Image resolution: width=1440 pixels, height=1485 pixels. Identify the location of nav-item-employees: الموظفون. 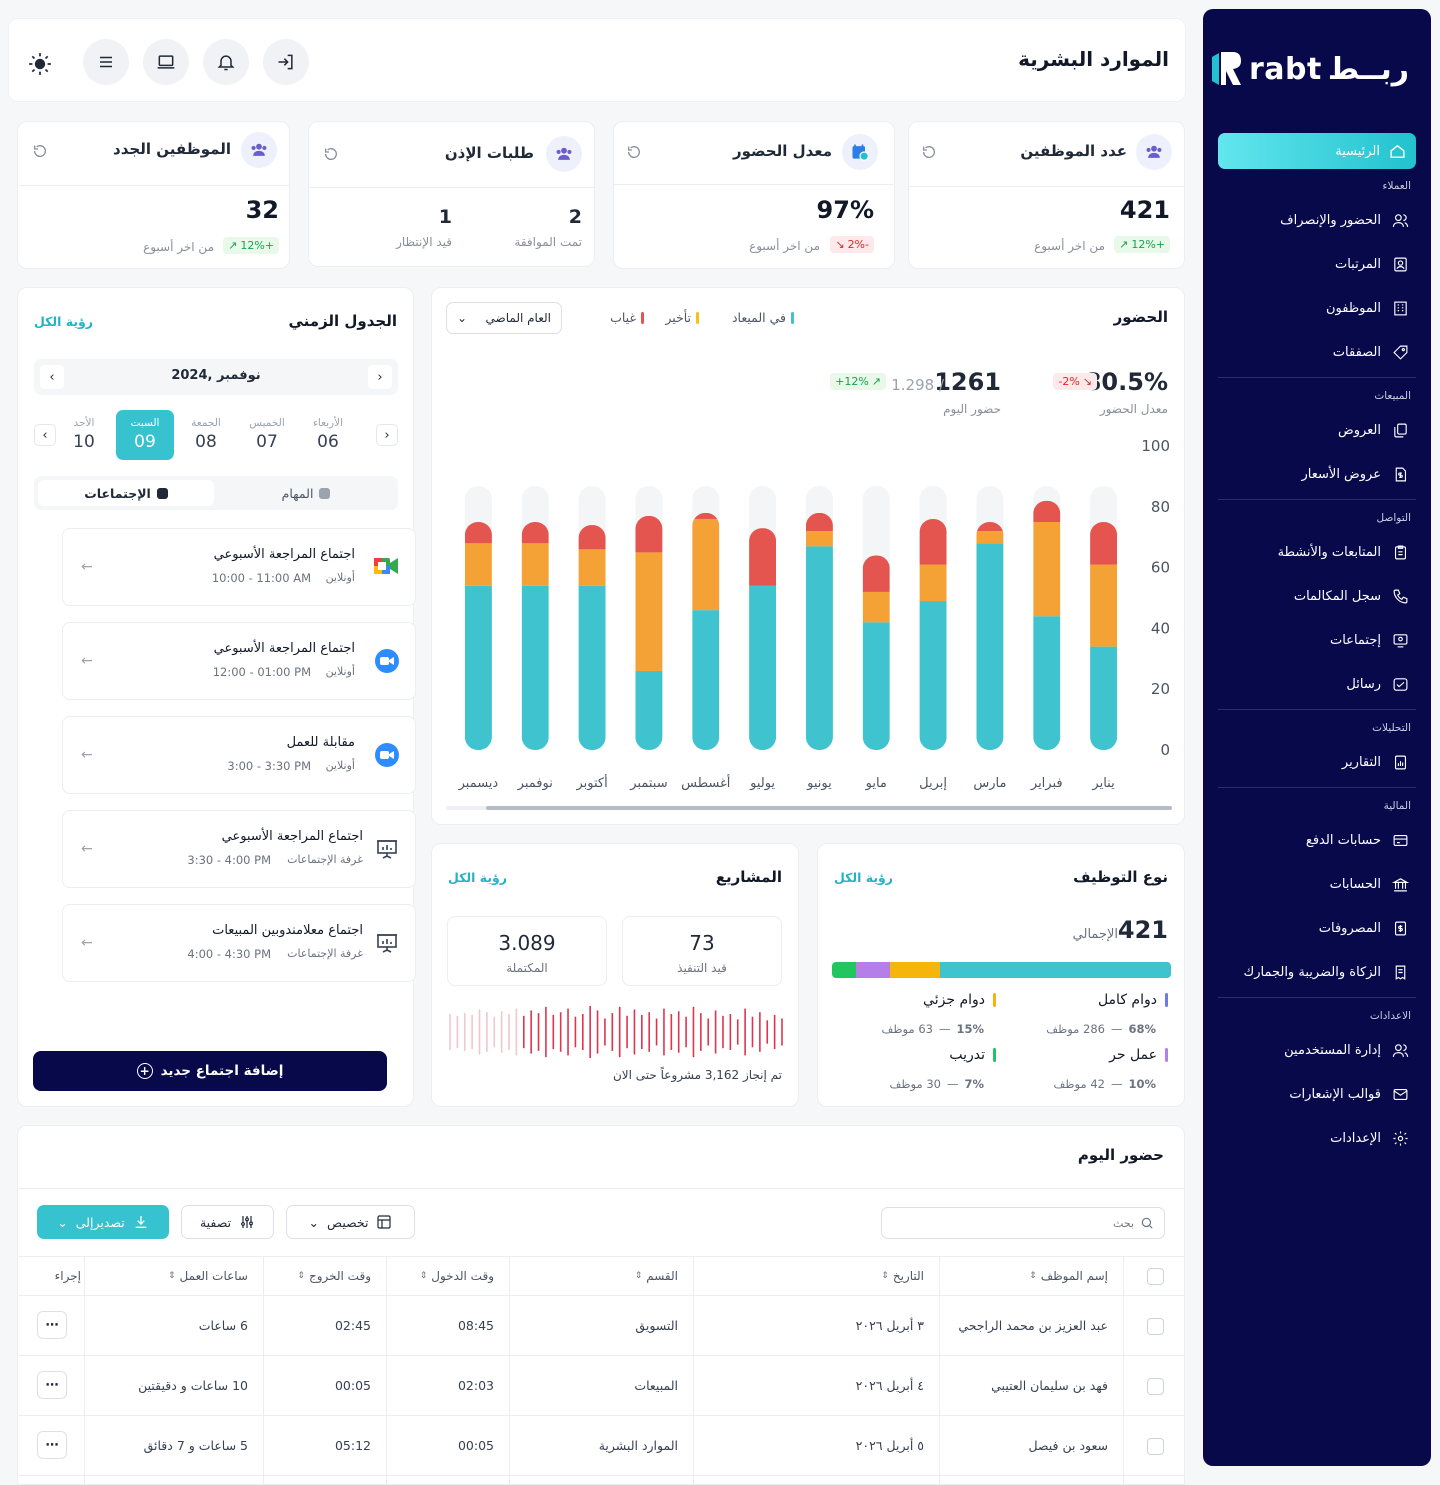
(1367, 308).